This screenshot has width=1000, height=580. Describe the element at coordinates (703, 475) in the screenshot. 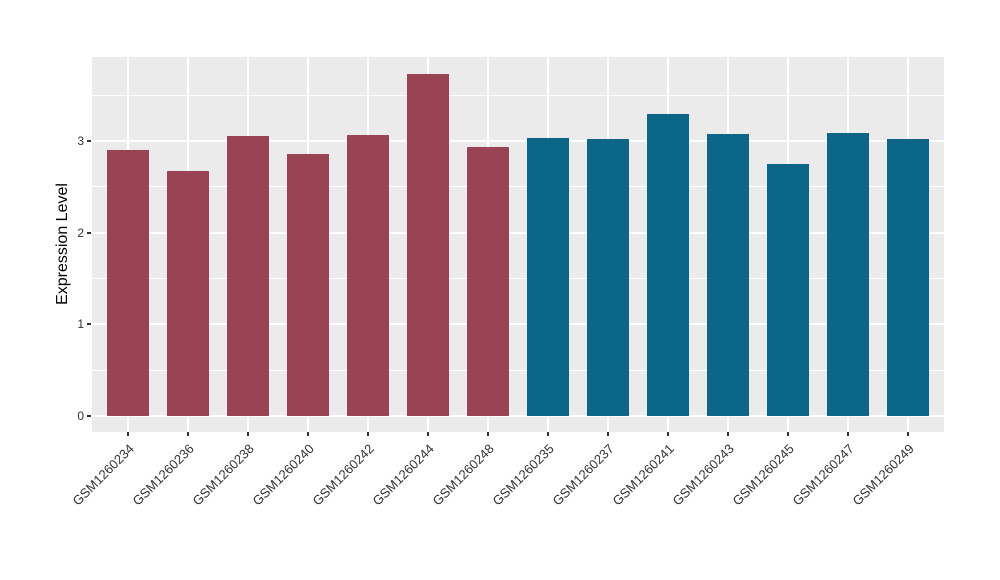

I see `x-tick-label: GSM1260243` at that location.